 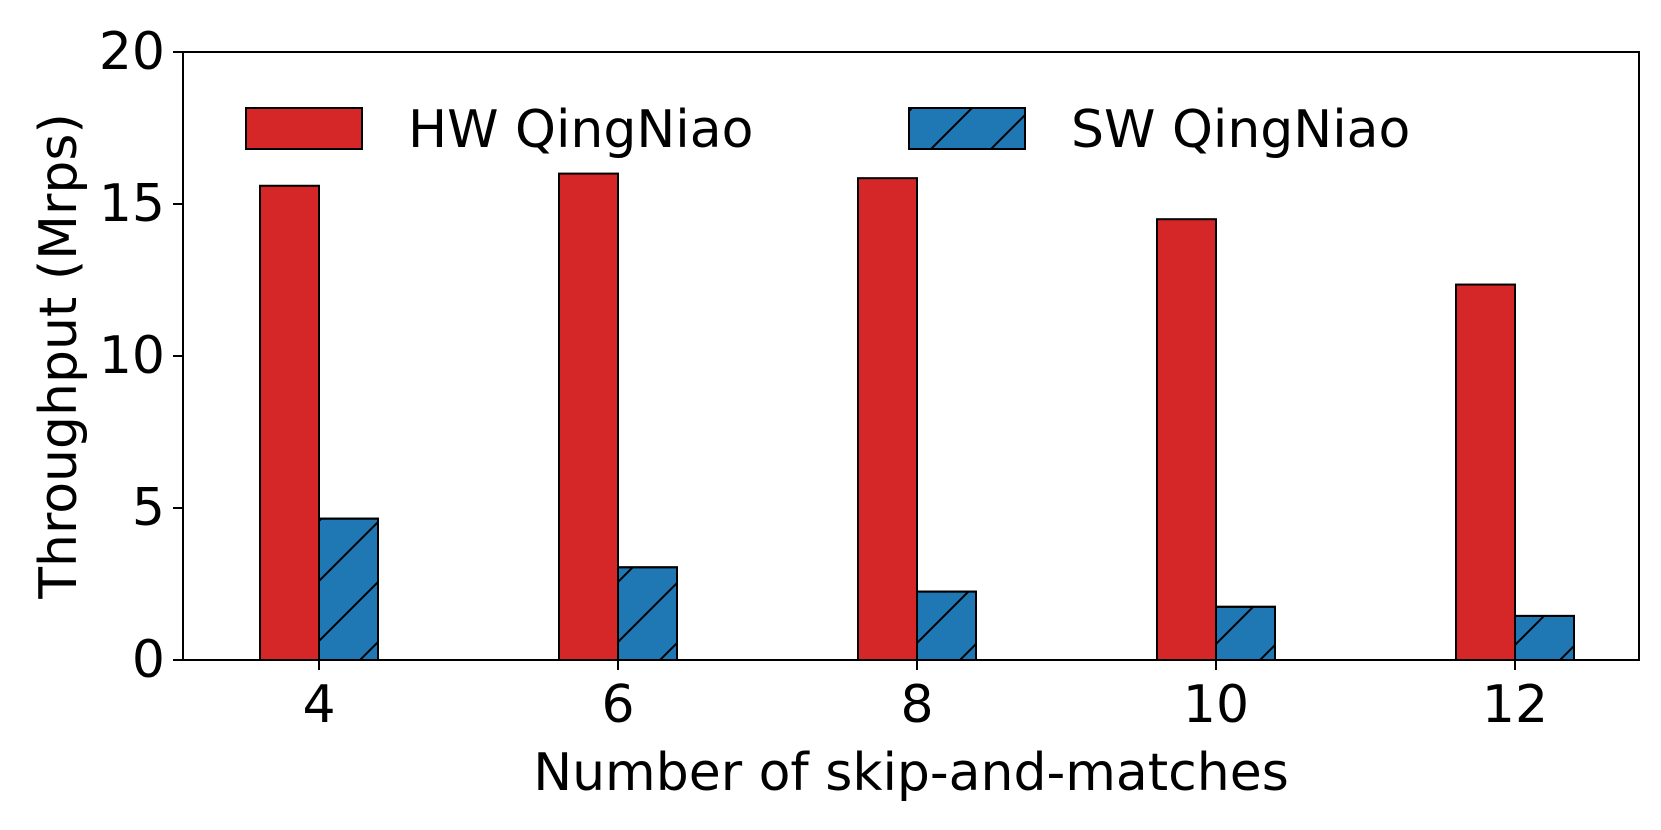 I want to click on x-tick-label: 10, so click(x=1216, y=705).